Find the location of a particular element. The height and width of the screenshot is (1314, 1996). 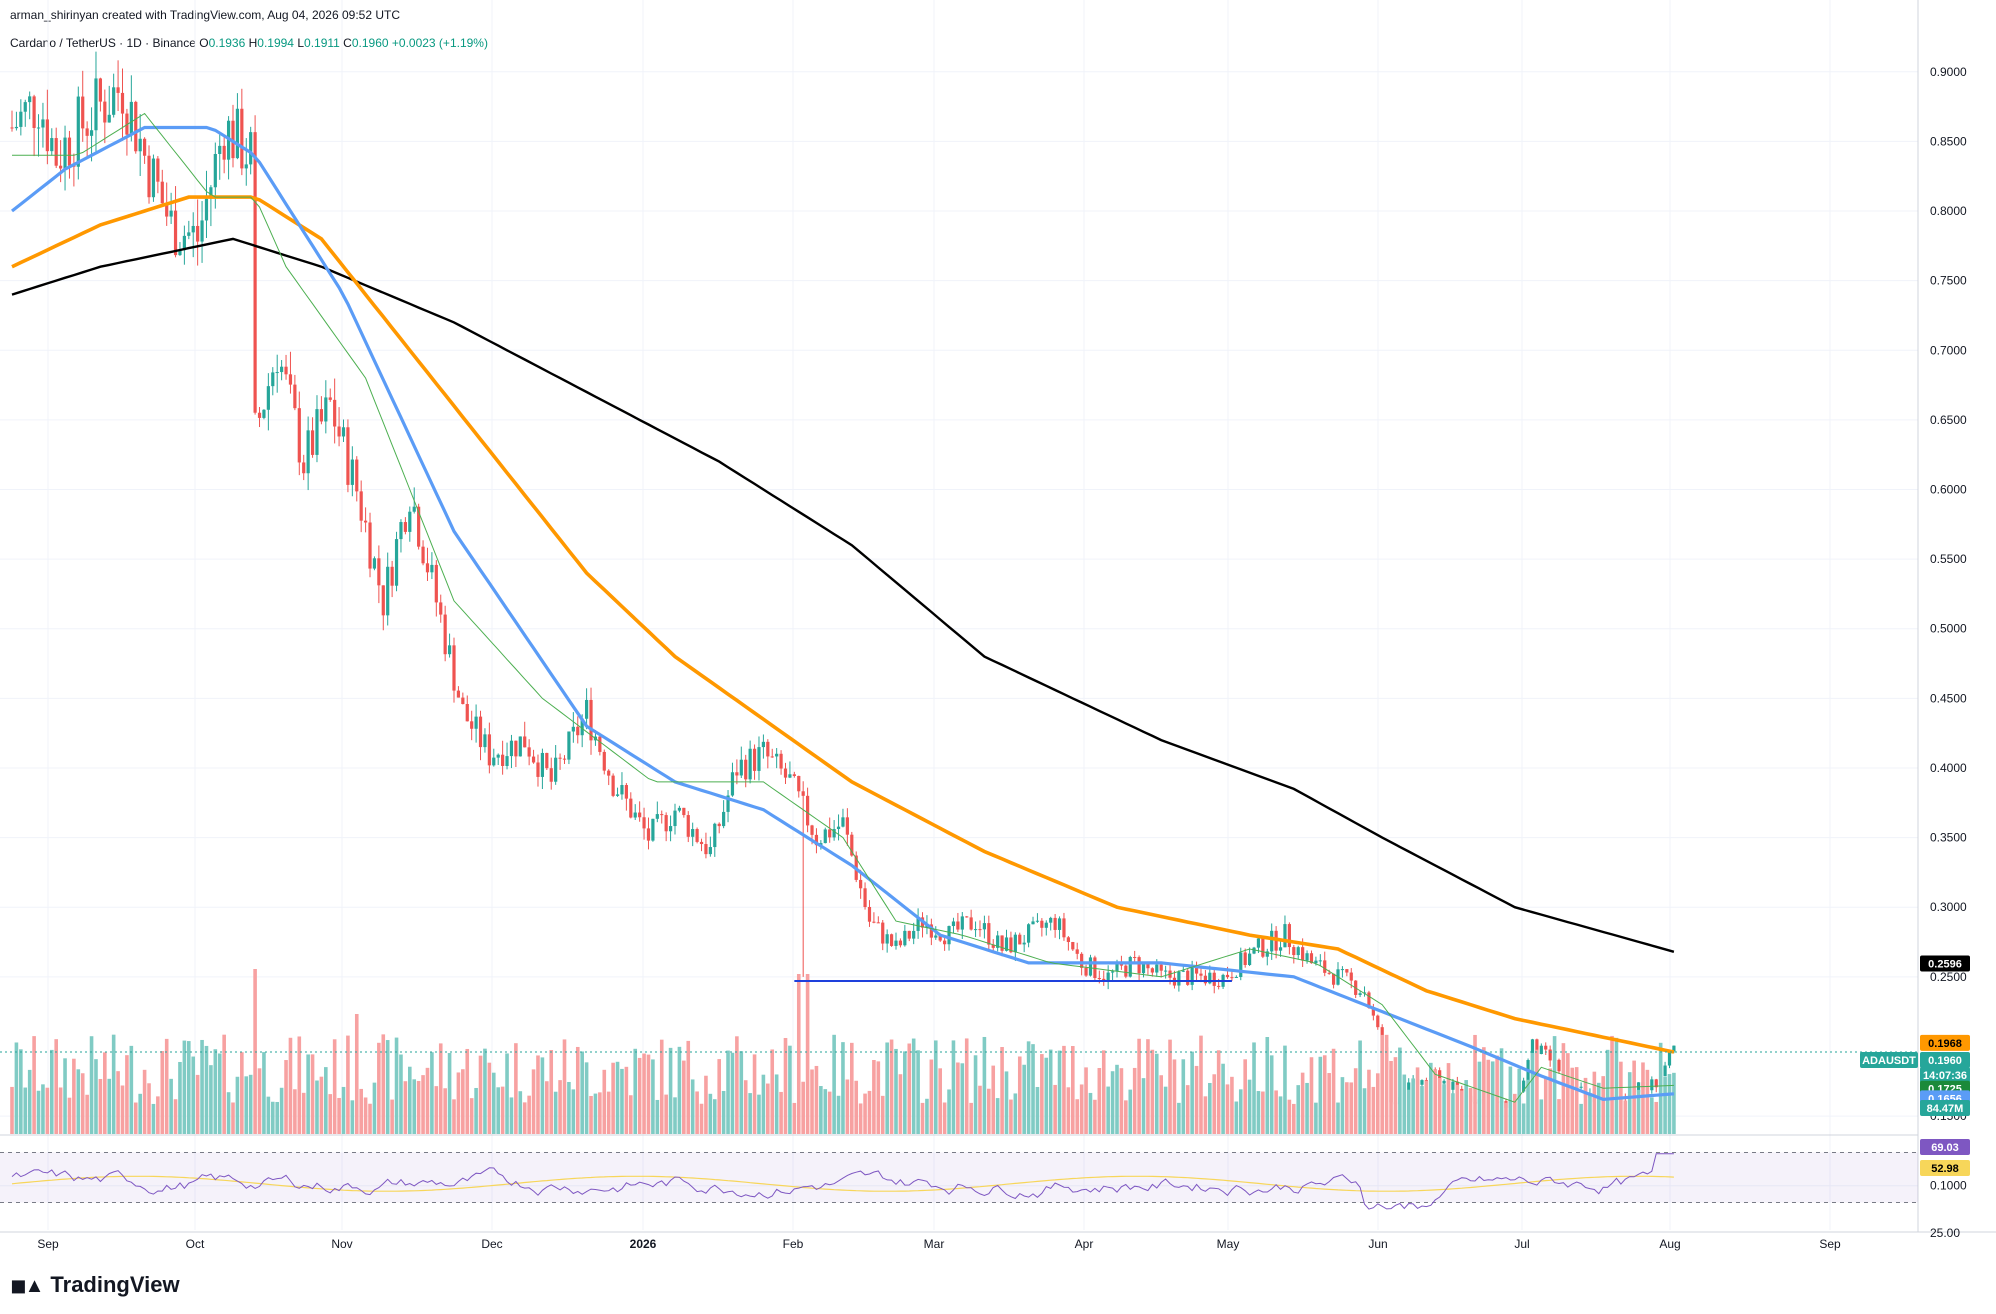

time-tick-label: Jun is located at coordinates (1377, 1244).